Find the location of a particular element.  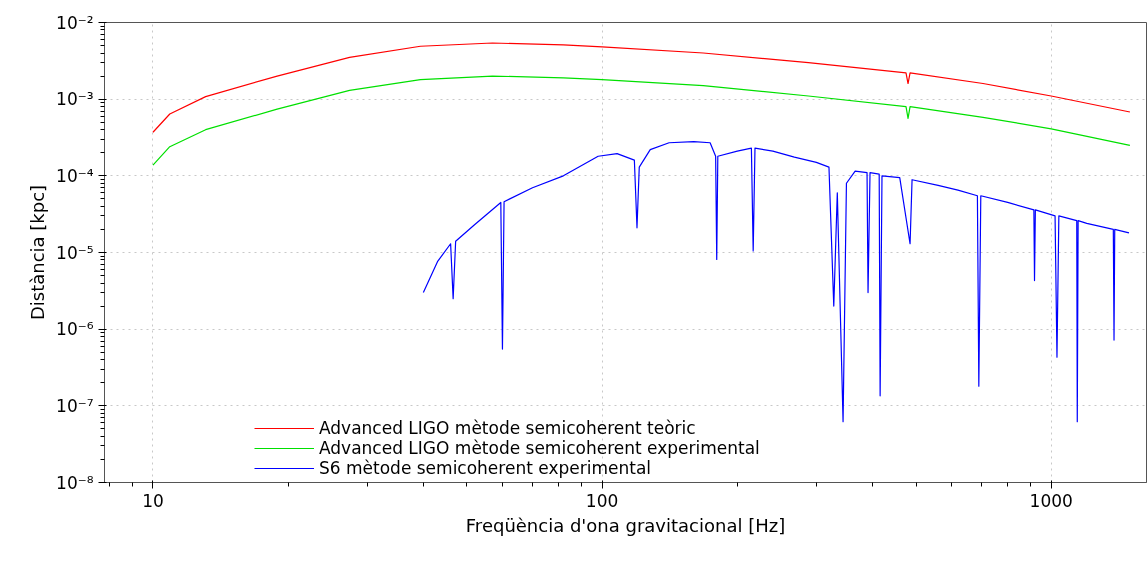

y-tick-label: 10⁻³ is located at coordinates (75, 99).